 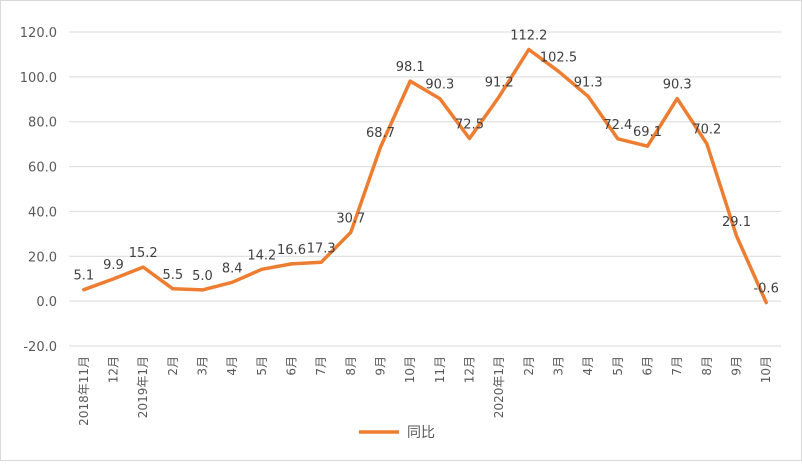 I want to click on y-tick-label: 60.0, so click(x=42, y=168).